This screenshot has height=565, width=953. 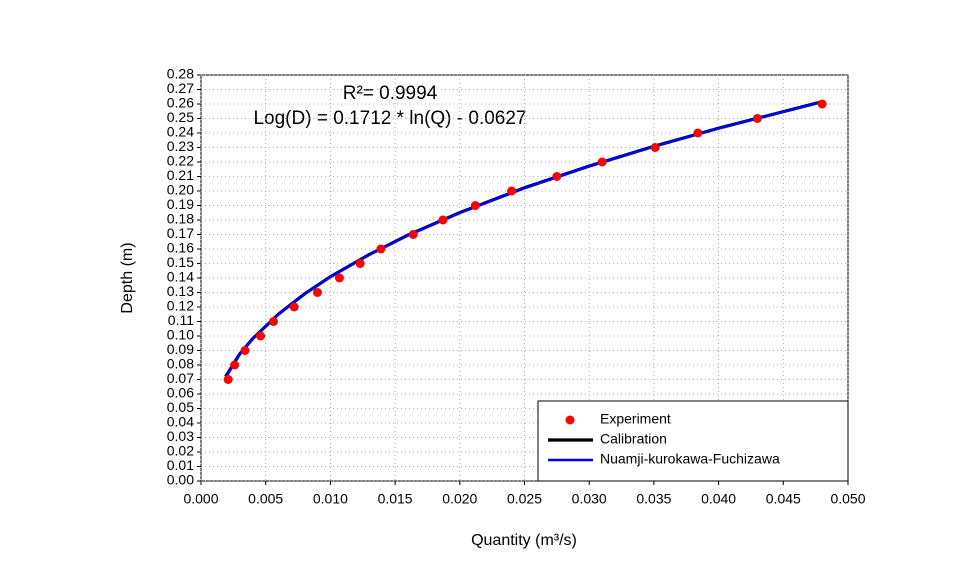 I want to click on x-tick-label: 0.035, so click(x=653, y=499).